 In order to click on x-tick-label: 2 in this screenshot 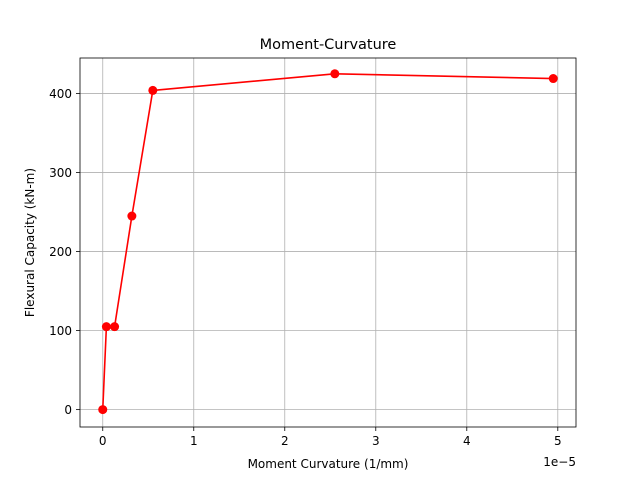, I will do `click(285, 441)`.